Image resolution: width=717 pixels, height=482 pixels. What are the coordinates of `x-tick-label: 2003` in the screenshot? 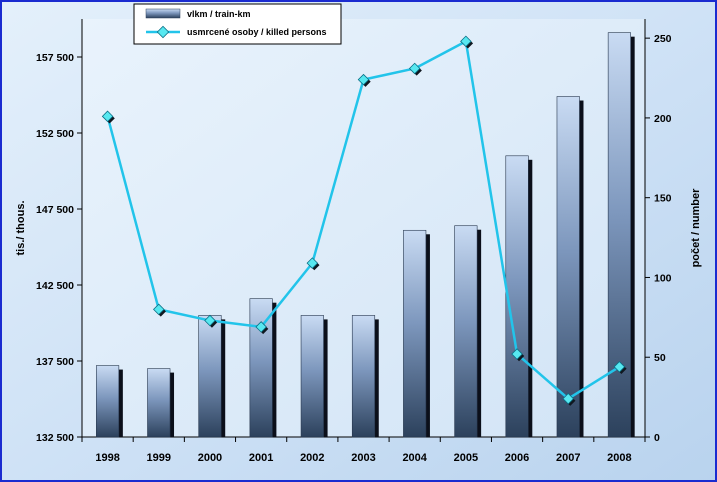 It's located at (363, 458).